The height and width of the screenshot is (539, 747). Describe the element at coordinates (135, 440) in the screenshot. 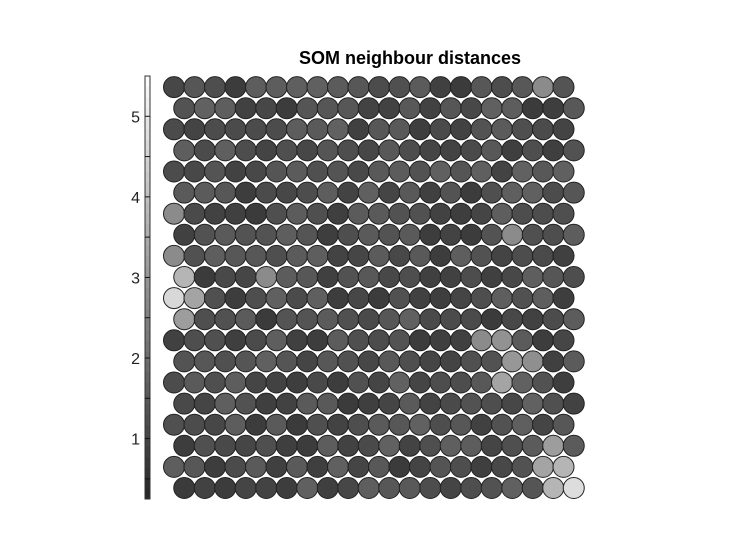

I see `colorbar-tick-label: 1` at that location.